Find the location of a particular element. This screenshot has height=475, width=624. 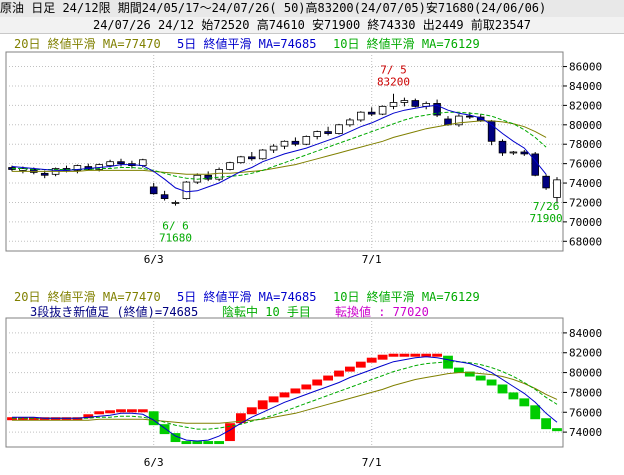

top-y-tick-label: 80000 is located at coordinates (585, 125).